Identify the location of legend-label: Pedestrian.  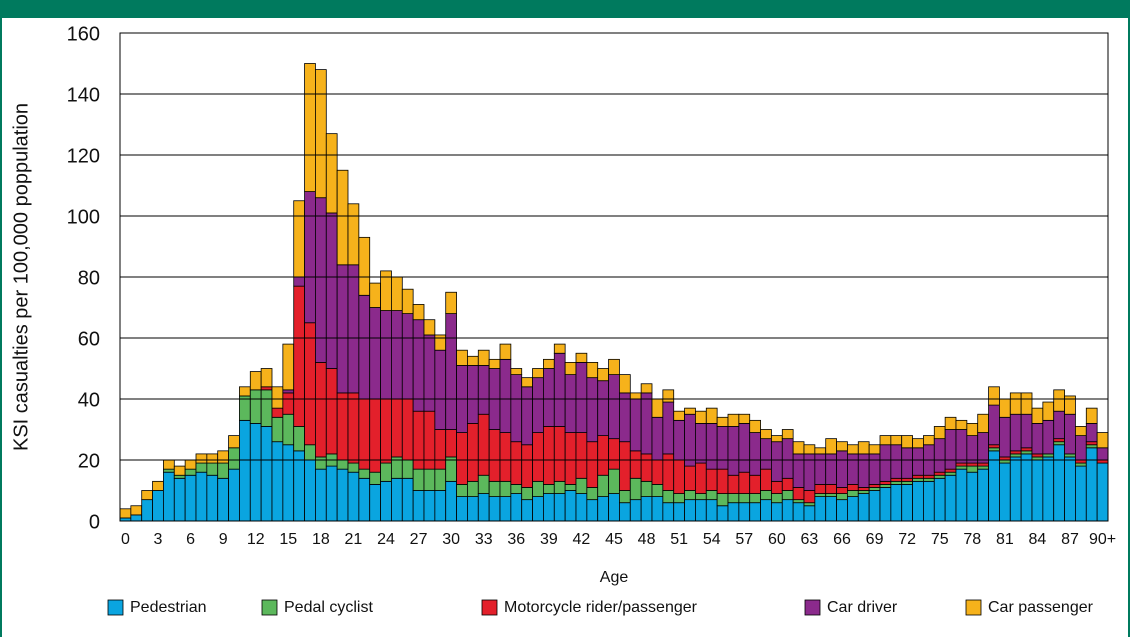
(168, 607).